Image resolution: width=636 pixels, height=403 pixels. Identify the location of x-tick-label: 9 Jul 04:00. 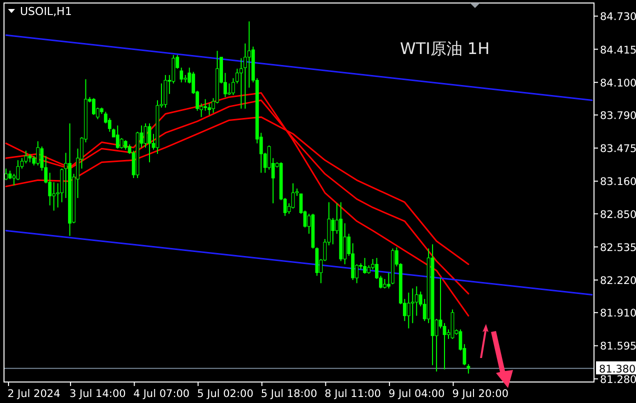
(416, 394).